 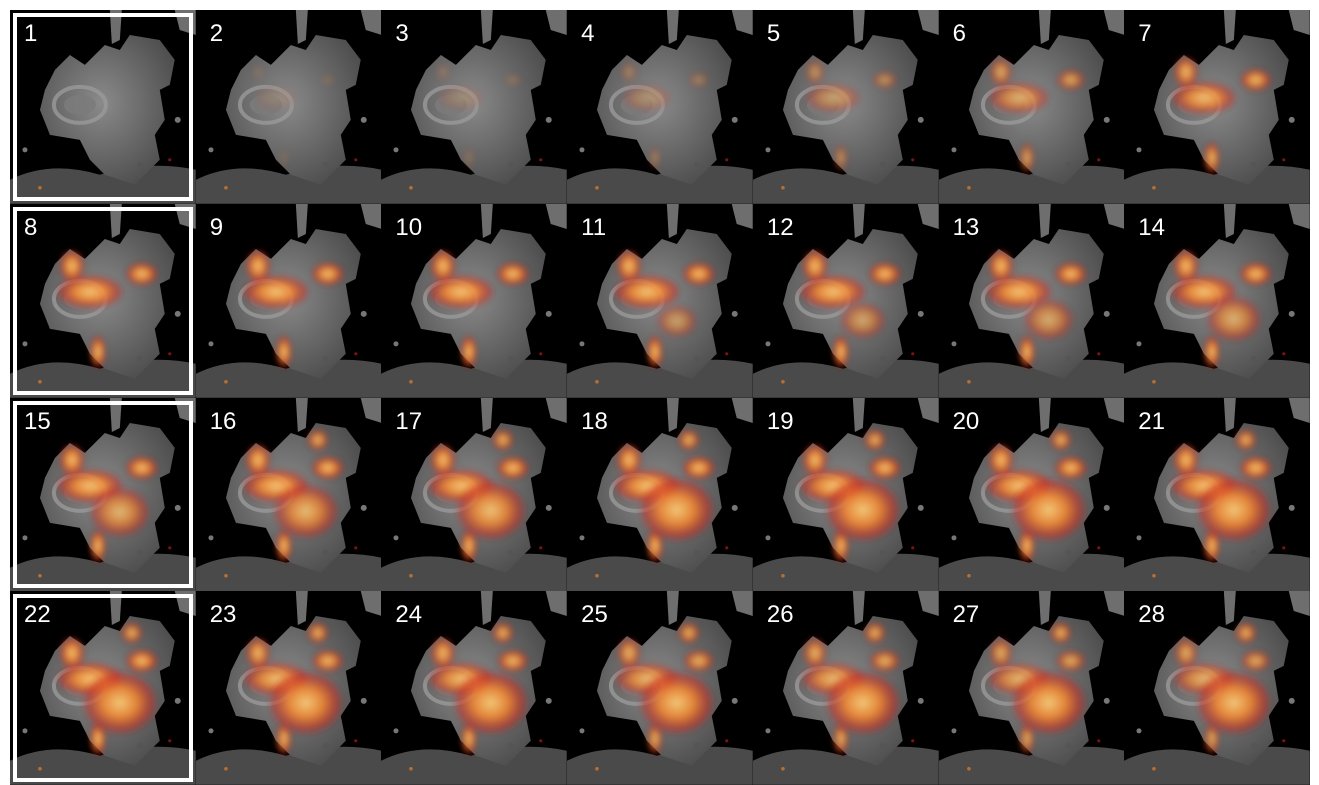 I want to click on frame-number-label: 10, so click(x=409, y=227).